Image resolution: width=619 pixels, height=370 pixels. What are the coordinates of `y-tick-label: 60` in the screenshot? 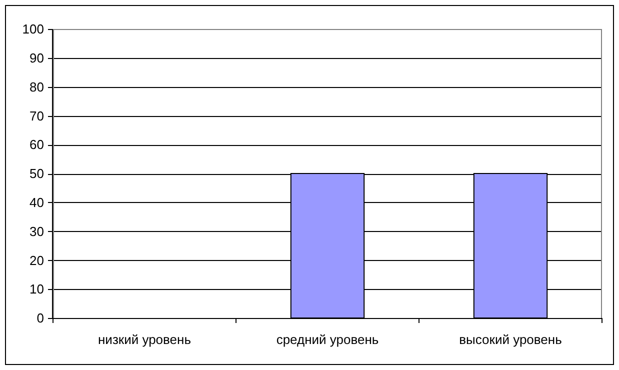 It's located at (37, 144).